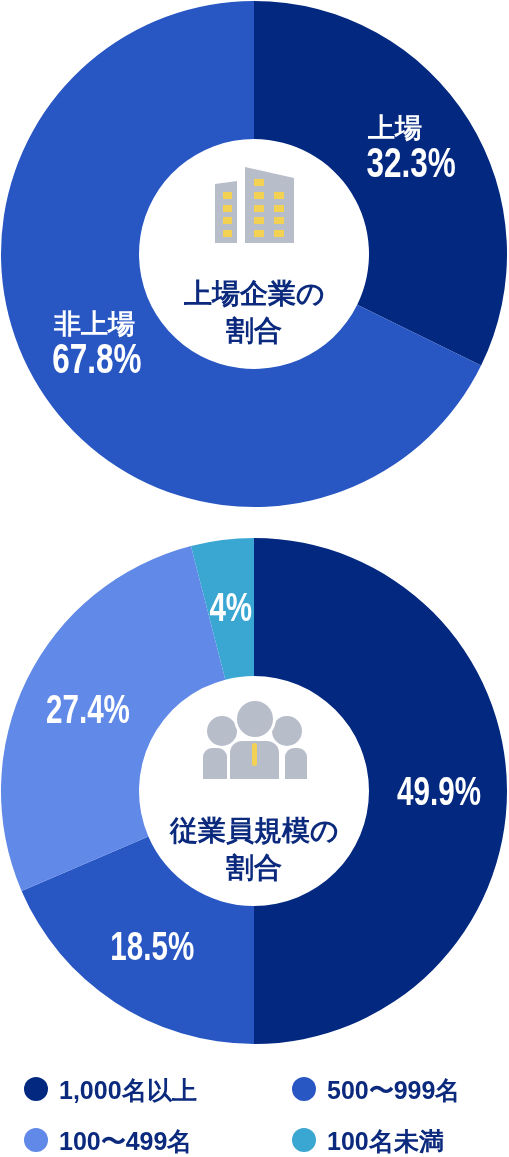 This screenshot has width=509, height=1157. Describe the element at coordinates (394, 1090) in the screenshot. I see `legend-label: 500〜999名` at that location.